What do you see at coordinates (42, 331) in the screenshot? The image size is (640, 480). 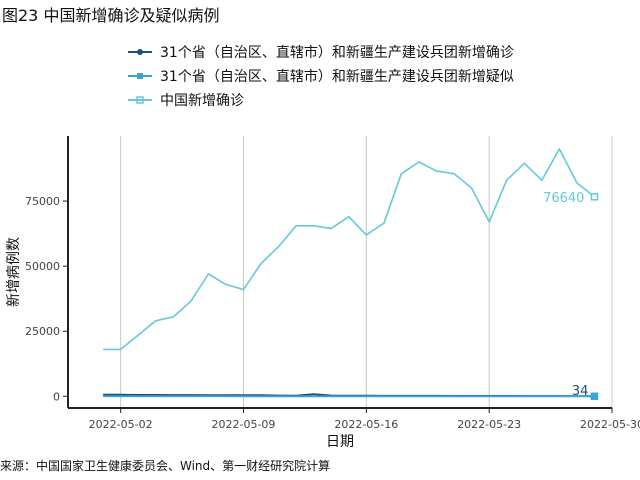 I see `y-tick-label: 25000` at bounding box center [42, 331].